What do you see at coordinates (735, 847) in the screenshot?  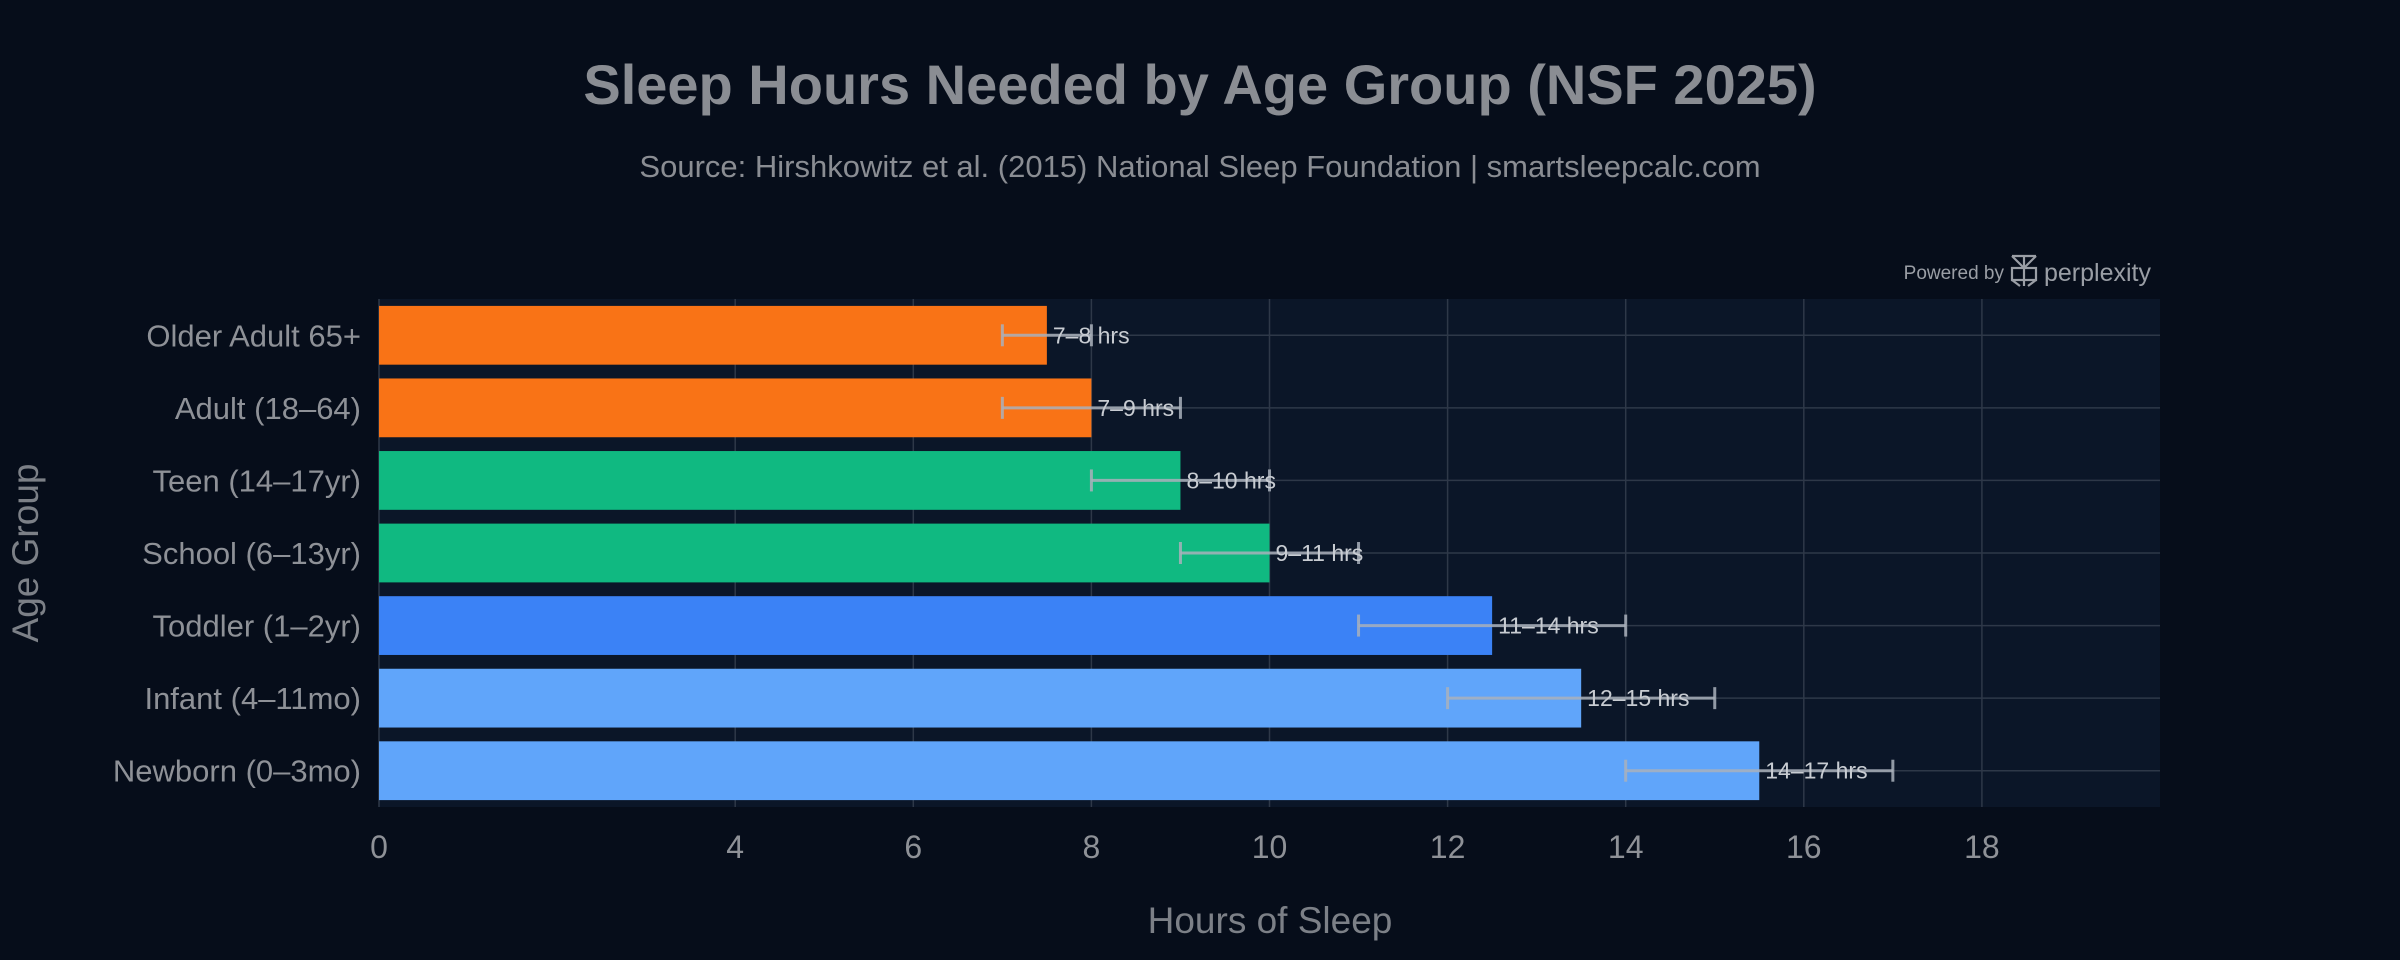 I see `x-tick-label: 4` at bounding box center [735, 847].